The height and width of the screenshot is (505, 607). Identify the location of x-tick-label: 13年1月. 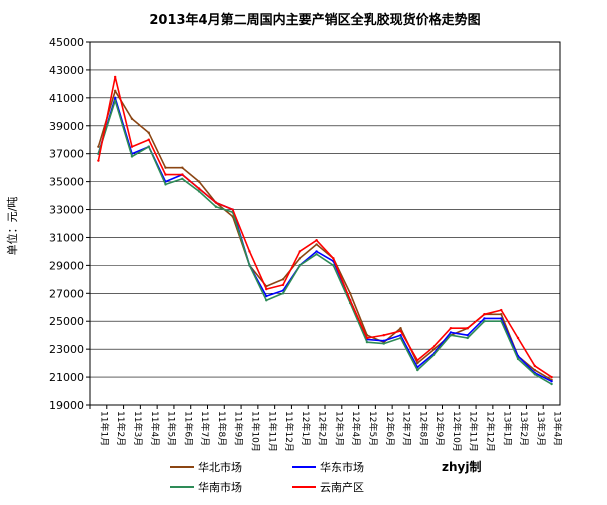
(507, 428).